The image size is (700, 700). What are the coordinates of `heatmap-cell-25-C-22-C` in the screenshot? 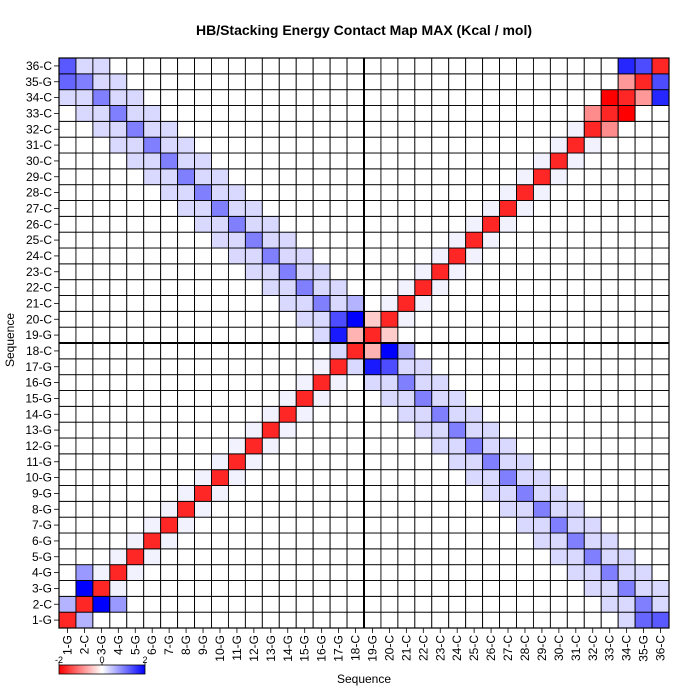 It's located at (474, 287).